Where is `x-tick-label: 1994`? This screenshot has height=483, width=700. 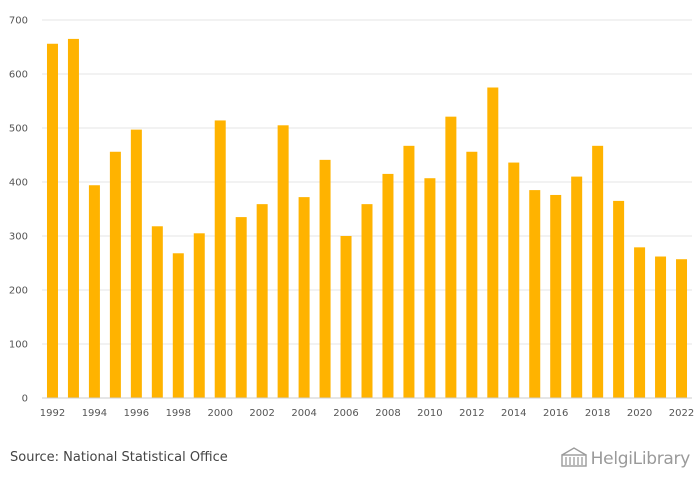
x-tick-label: 1994 is located at coordinates (94, 413).